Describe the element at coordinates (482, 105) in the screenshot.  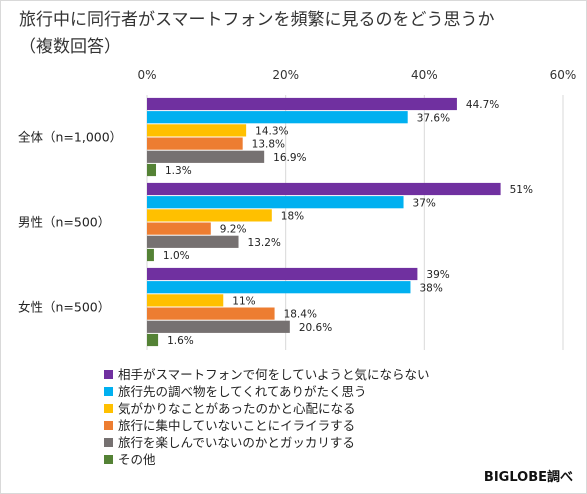
I see `data-label: 44.7%` at that location.